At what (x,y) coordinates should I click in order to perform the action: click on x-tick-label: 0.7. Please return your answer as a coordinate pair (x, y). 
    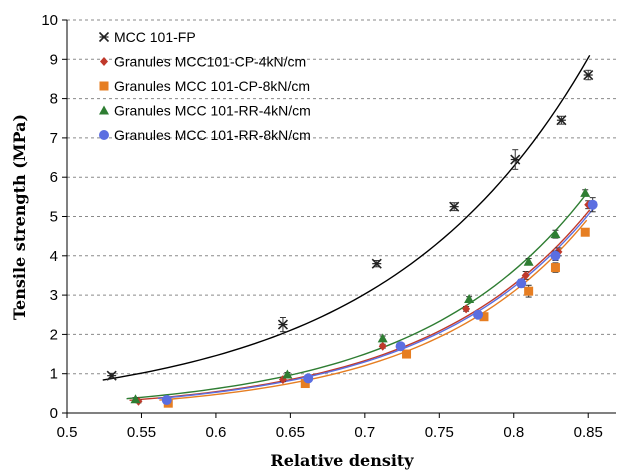
    Looking at the image, I should click on (364, 432).